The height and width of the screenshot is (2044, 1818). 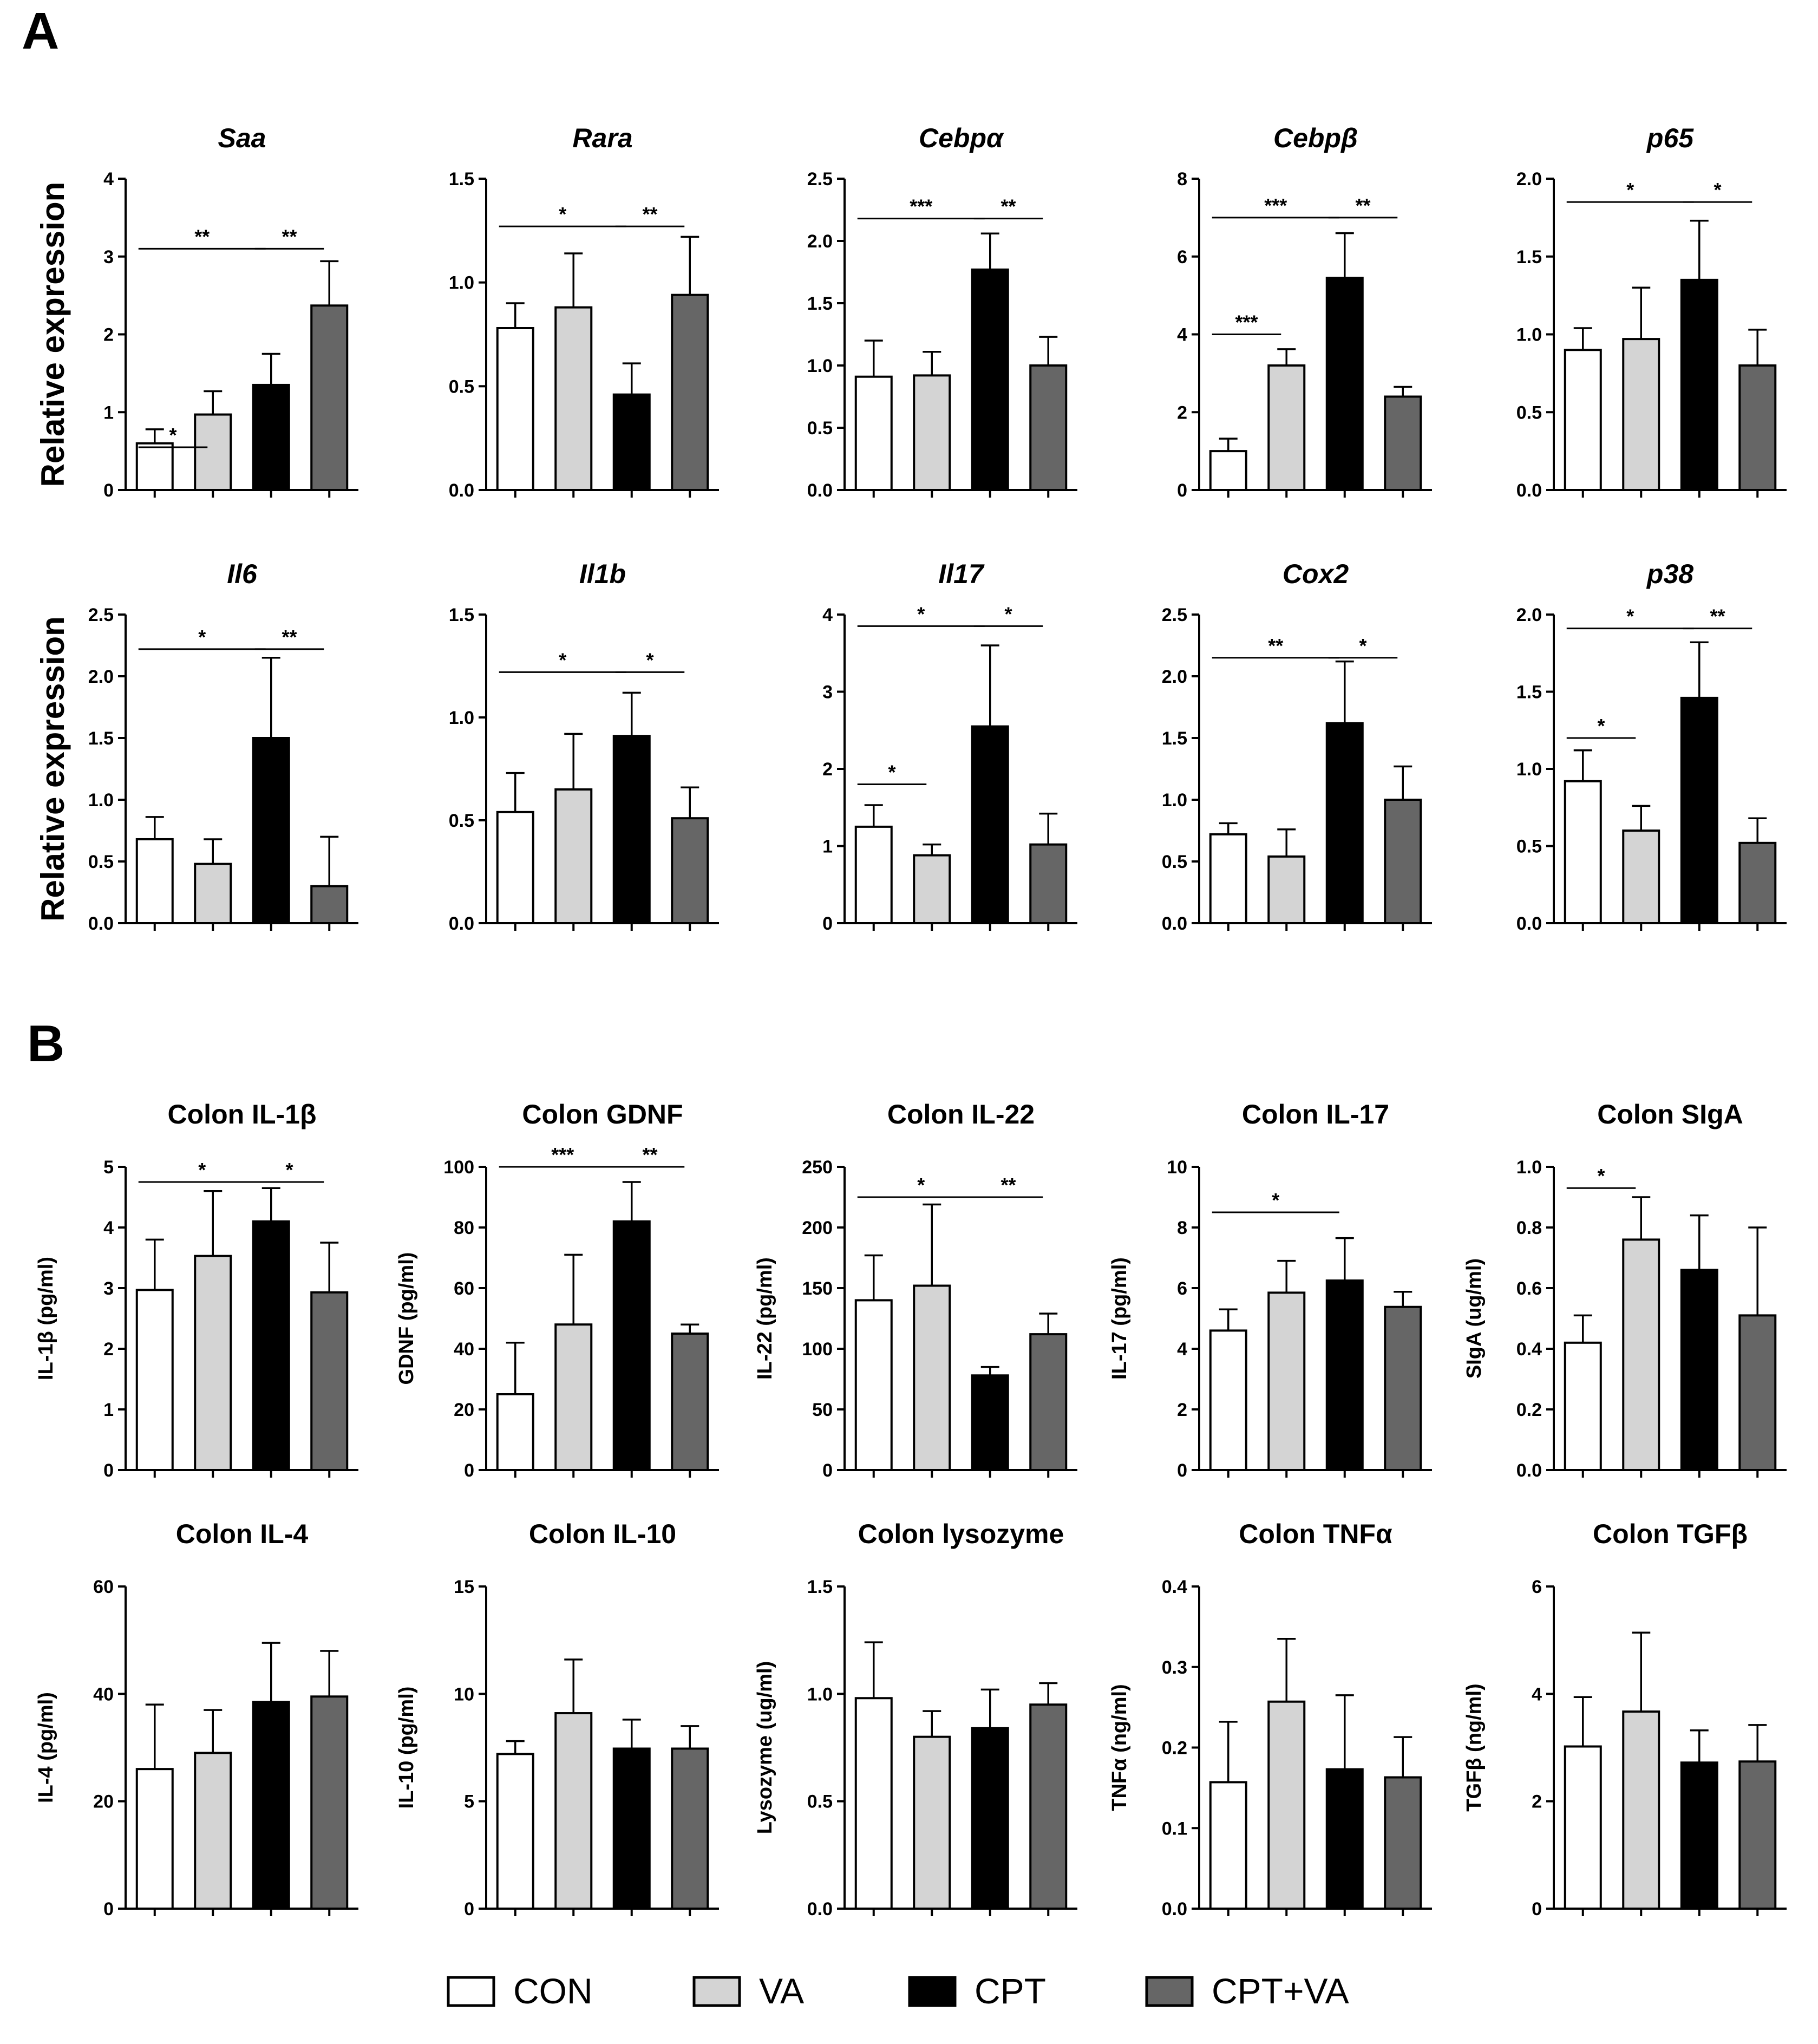 What do you see at coordinates (1119, 1747) in the screenshot?
I see `y-axis-label: TNFα (ng/ml)` at bounding box center [1119, 1747].